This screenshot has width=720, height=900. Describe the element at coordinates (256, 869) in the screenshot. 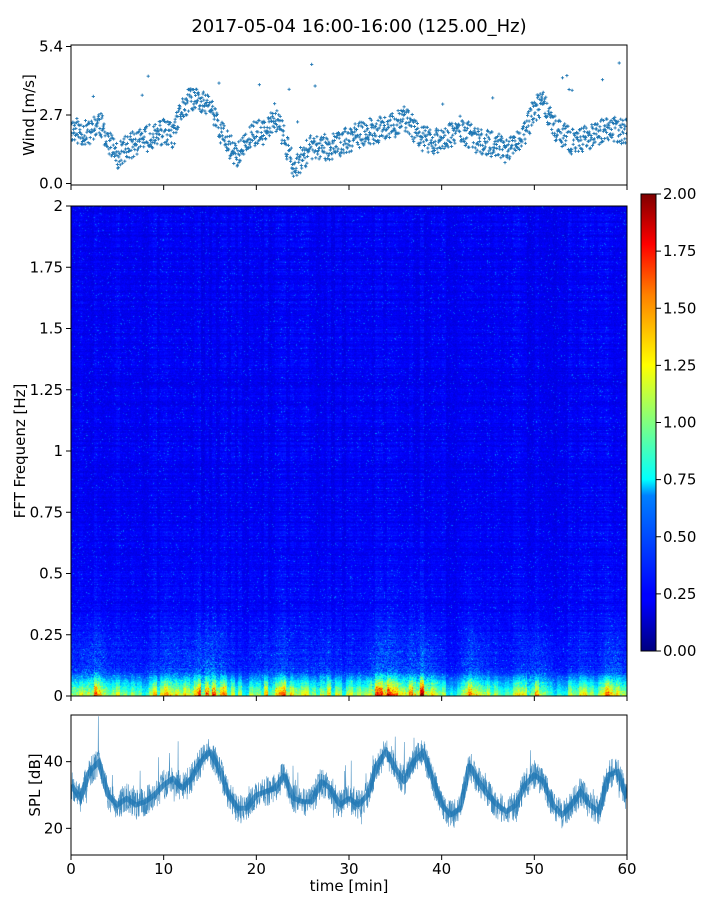

I see `x-tick-label: 20` at that location.